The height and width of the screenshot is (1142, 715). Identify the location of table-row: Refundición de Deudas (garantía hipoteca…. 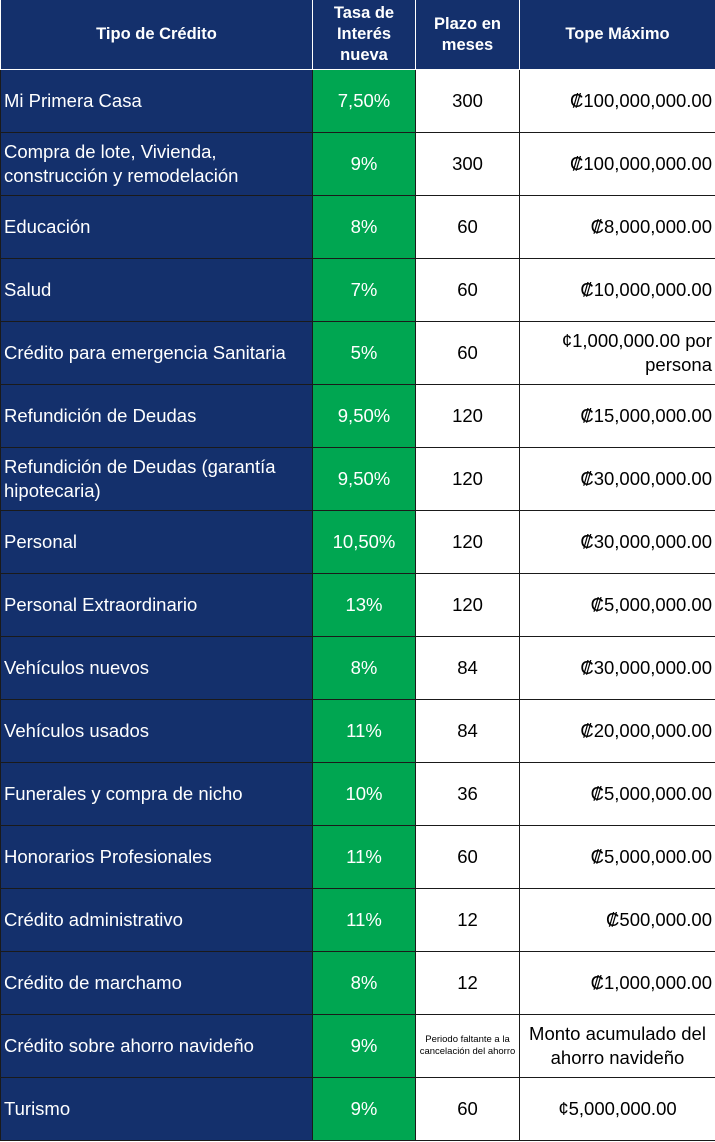
(357, 479).